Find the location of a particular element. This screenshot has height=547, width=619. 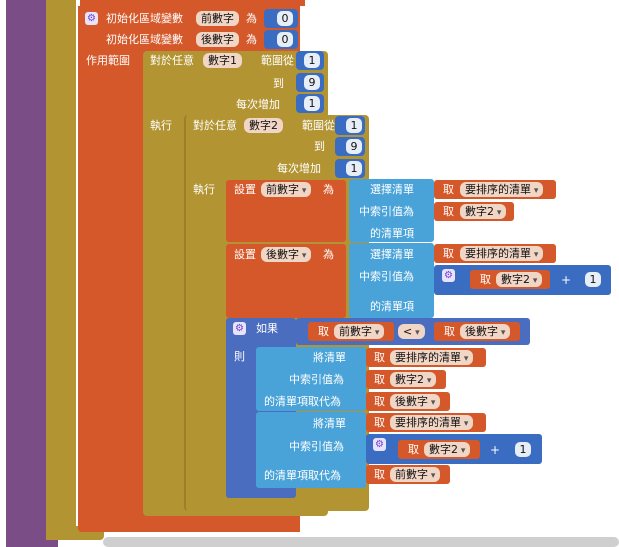

init-value-2: 0 is located at coordinates (285, 39).